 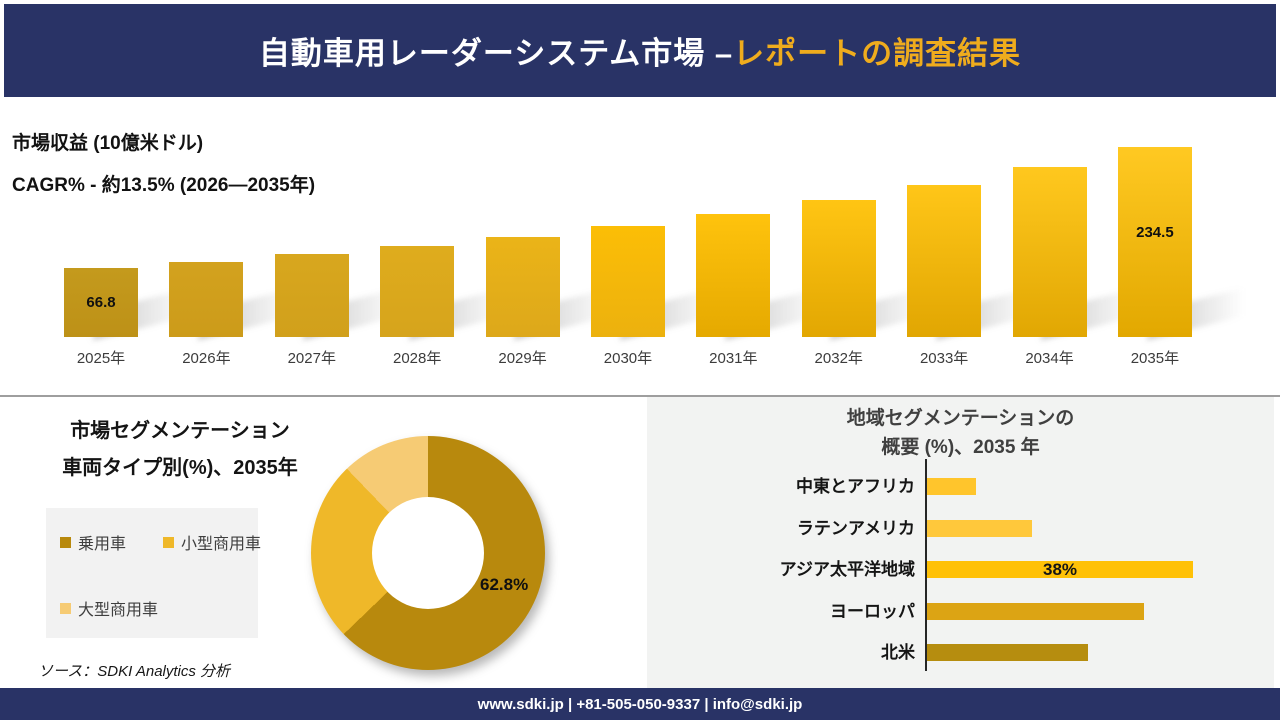 I want to click on legend-swatch-passenger-car, so click(x=65, y=542).